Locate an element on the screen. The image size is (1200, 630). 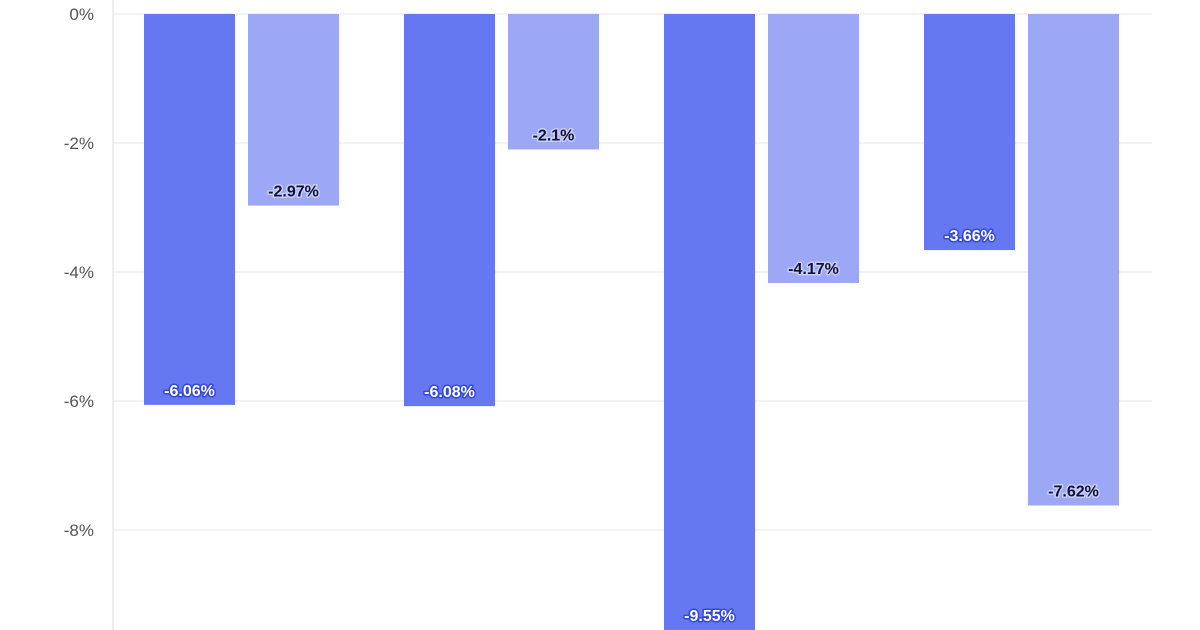
data-label-halo: -6.08% is located at coordinates (449, 392).